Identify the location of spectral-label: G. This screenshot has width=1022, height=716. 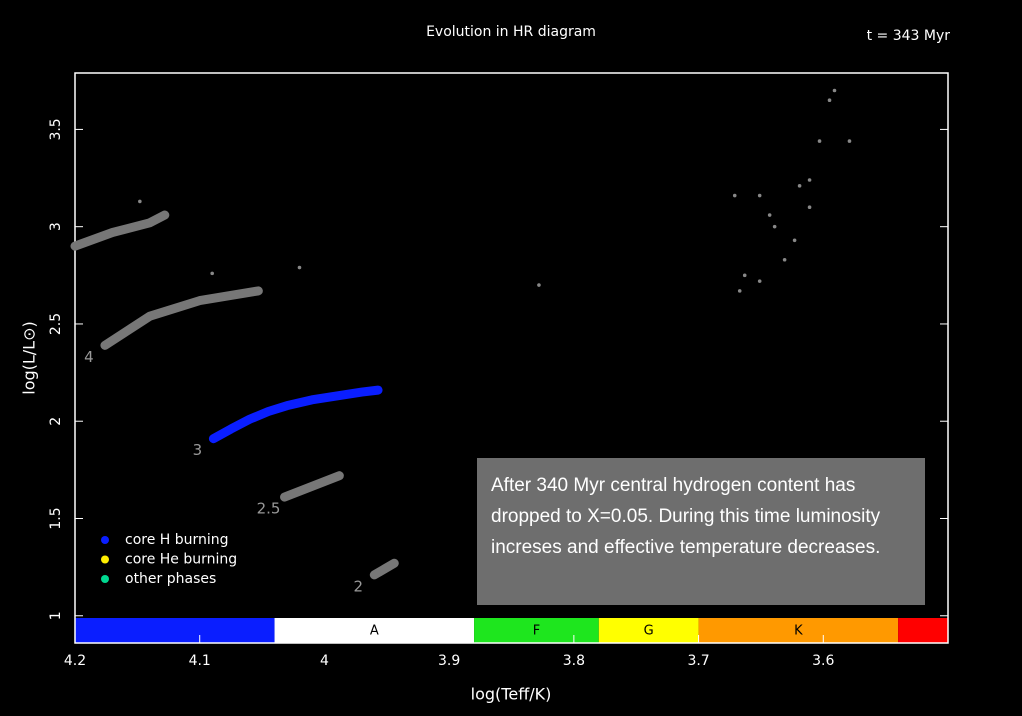
(649, 631).